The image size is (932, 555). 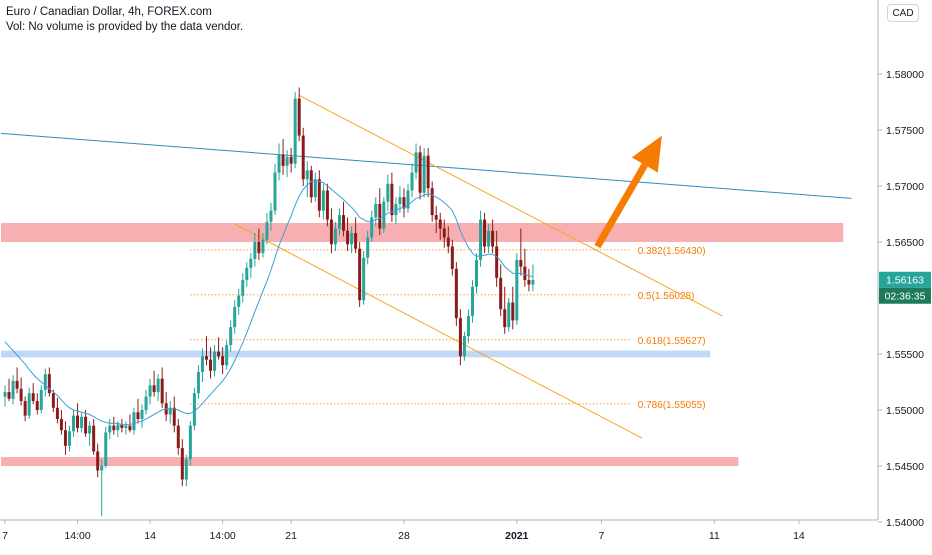 I want to click on fib-level-label: 0.786(1.55055), so click(x=672, y=405).